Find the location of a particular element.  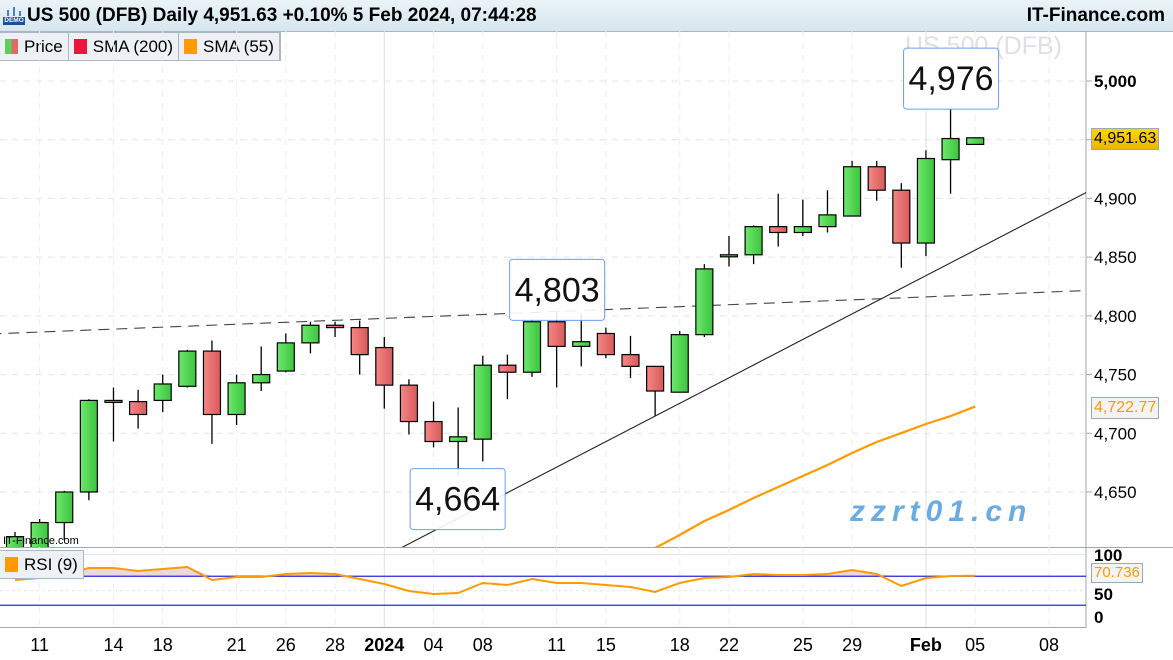

y-tick-label: 4,700 is located at coordinates (1115, 433).